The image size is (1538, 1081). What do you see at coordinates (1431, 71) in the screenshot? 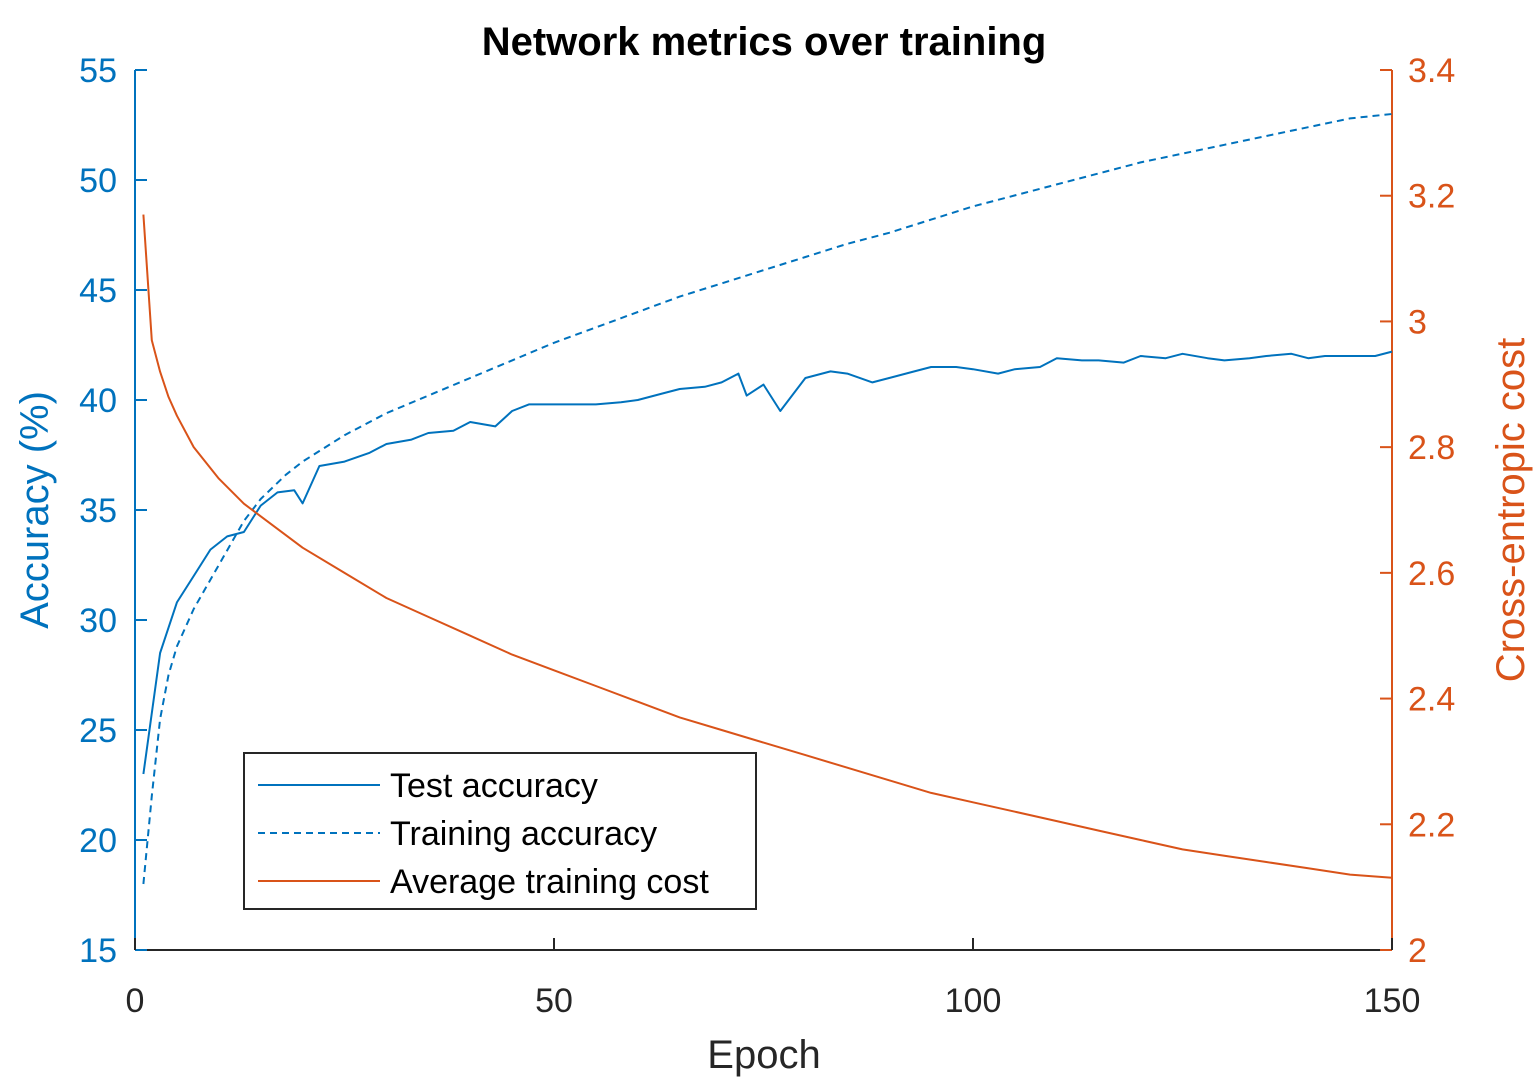
I see `right-tick-label: 3.4` at bounding box center [1431, 71].